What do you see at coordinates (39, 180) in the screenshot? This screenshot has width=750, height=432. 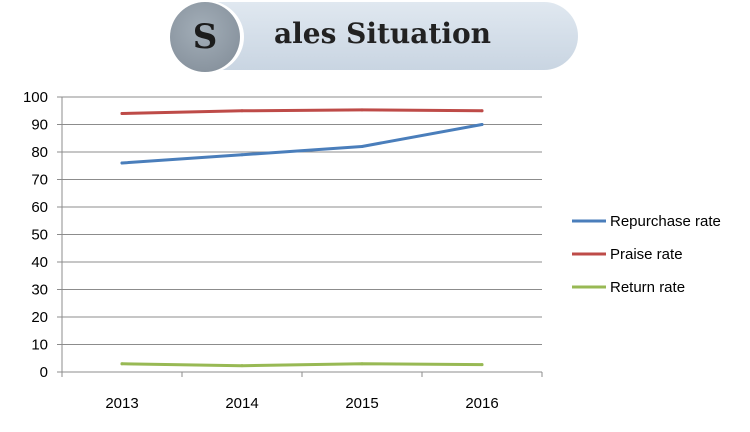 I see `y-tick-label: 70` at bounding box center [39, 180].